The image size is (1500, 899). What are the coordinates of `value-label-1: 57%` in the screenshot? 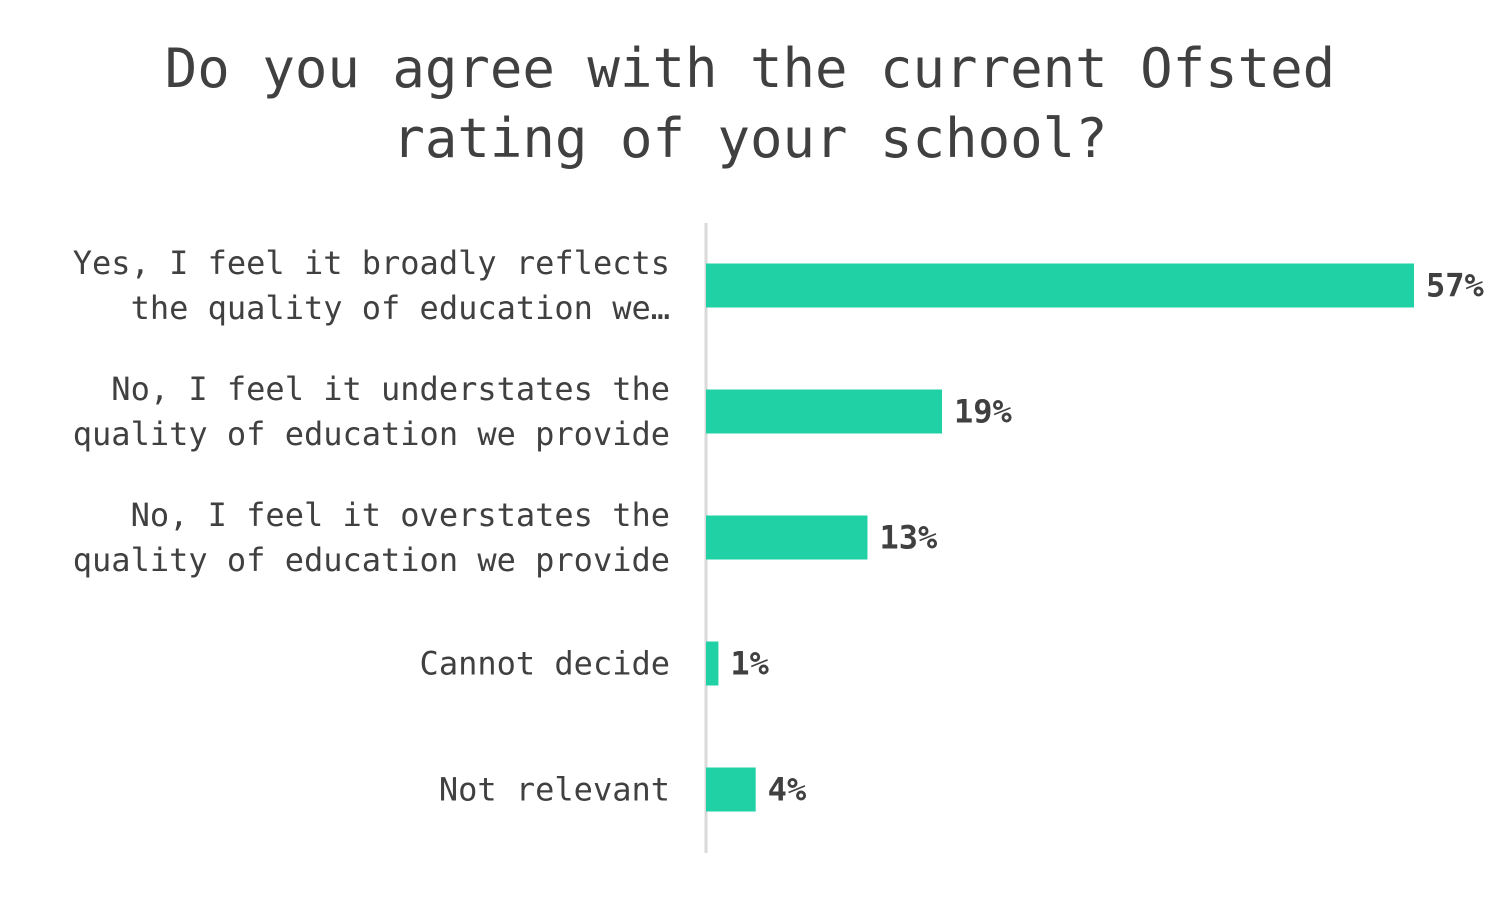 It's located at (1455, 286).